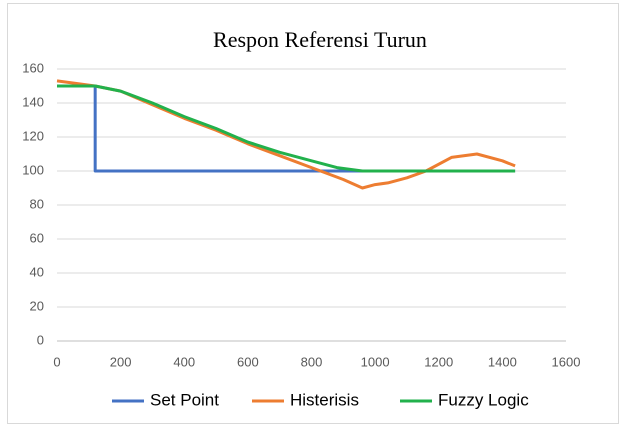 This screenshot has height=429, width=627. Describe the element at coordinates (566, 361) in the screenshot. I see `x-tick-label: 1600` at that location.